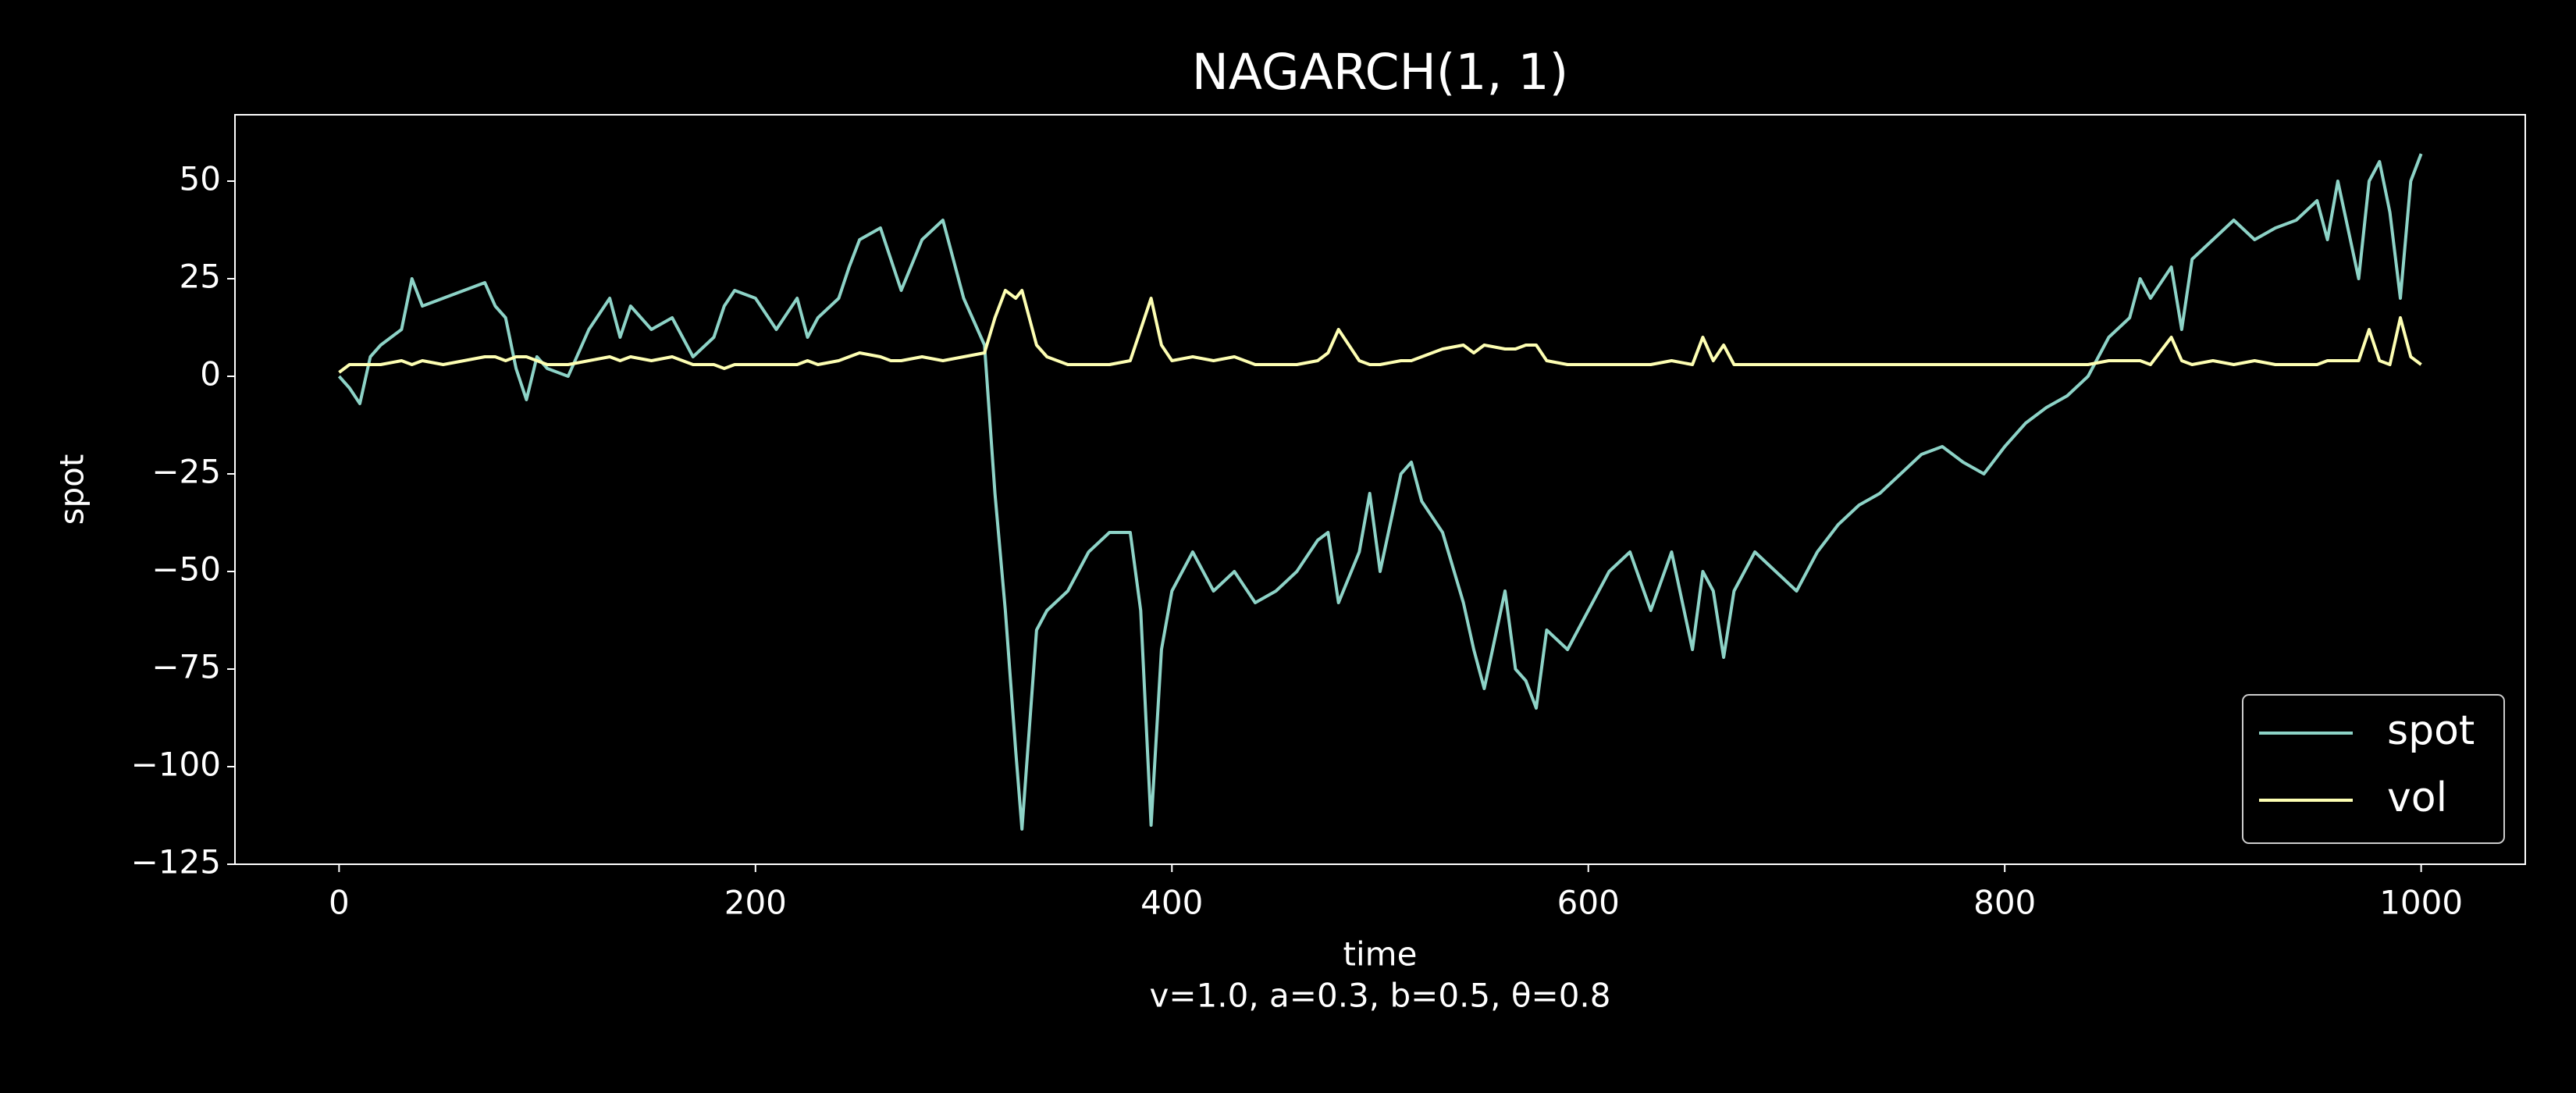 Image resolution: width=2576 pixels, height=1093 pixels. I want to click on legend-label: spot, so click(2431, 730).